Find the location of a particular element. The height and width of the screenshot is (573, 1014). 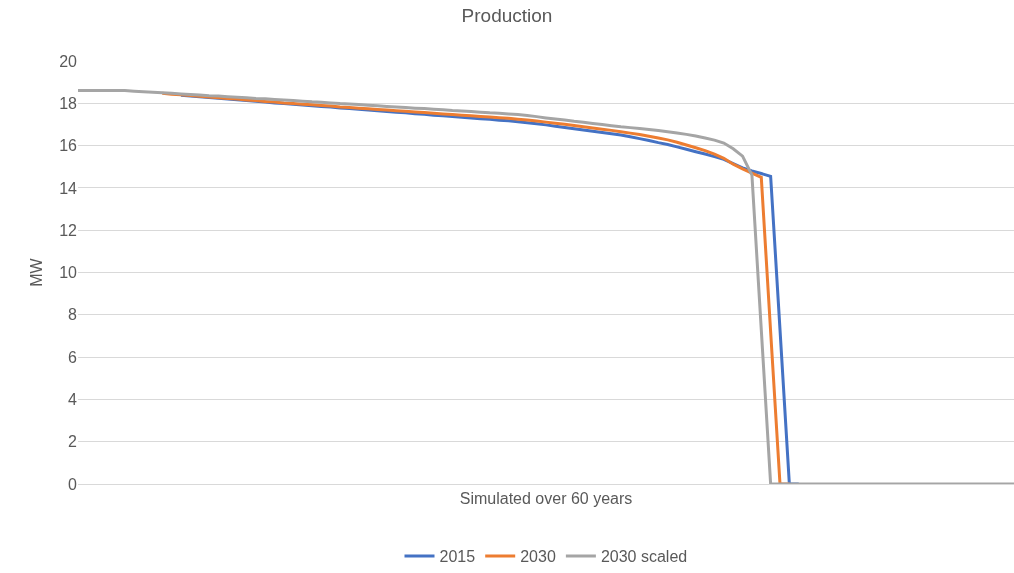

y-tick-label: 4 is located at coordinates (73, 399).